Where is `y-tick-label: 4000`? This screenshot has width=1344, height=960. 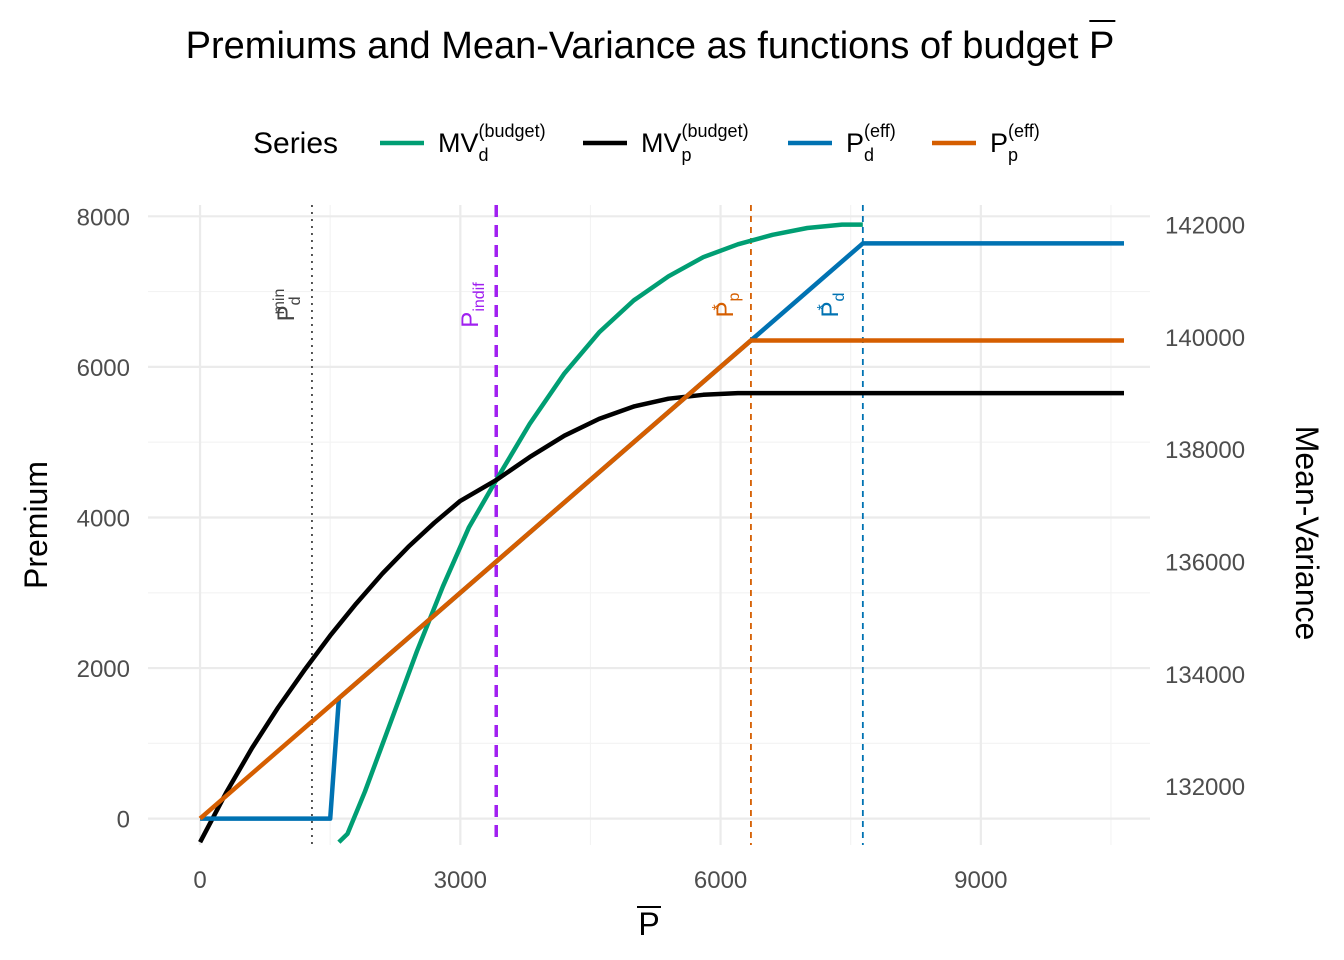
y-tick-label: 4000 is located at coordinates (103, 518).